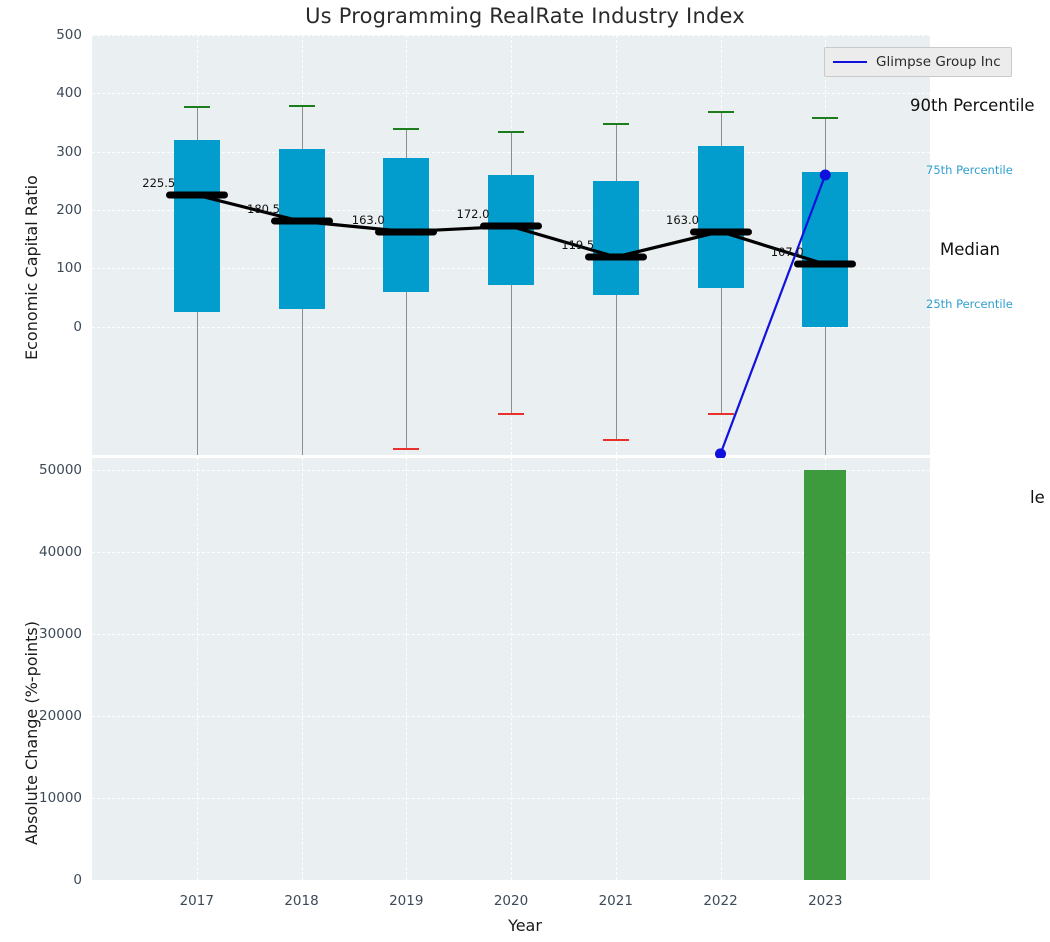 The image size is (1050, 942). What do you see at coordinates (196, 226) in the screenshot?
I see `box-2017` at bounding box center [196, 226].